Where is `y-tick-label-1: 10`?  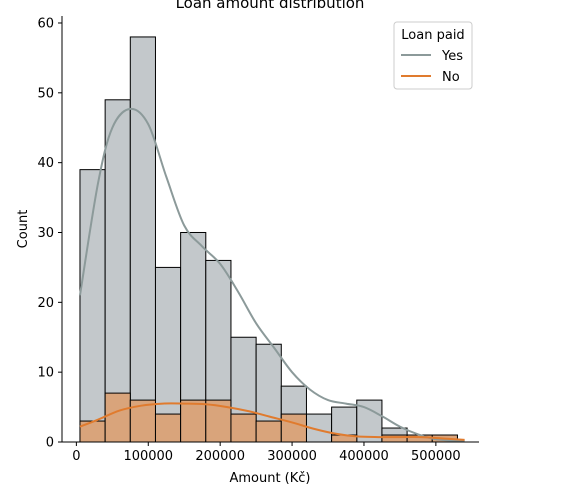 y-tick-label-1: 10 is located at coordinates (45, 373).